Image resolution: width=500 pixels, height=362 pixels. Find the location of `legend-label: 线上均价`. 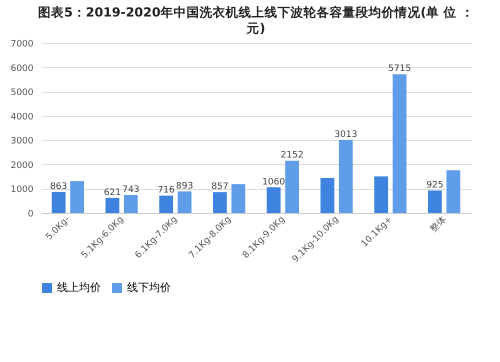

legend-label: 线上均价 is located at coordinates (79, 287).